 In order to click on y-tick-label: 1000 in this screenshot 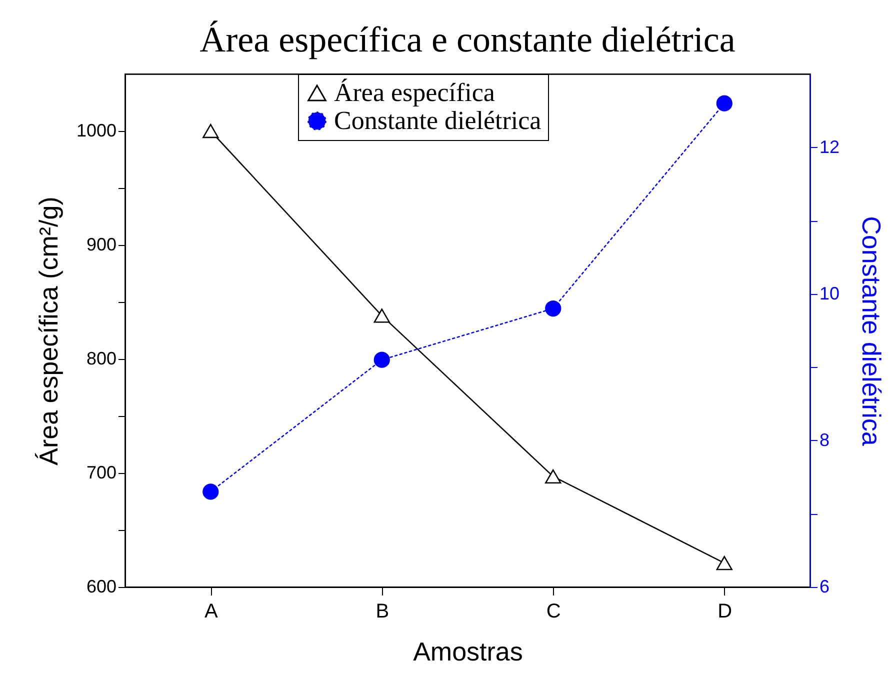, I will do `click(96, 130)`.